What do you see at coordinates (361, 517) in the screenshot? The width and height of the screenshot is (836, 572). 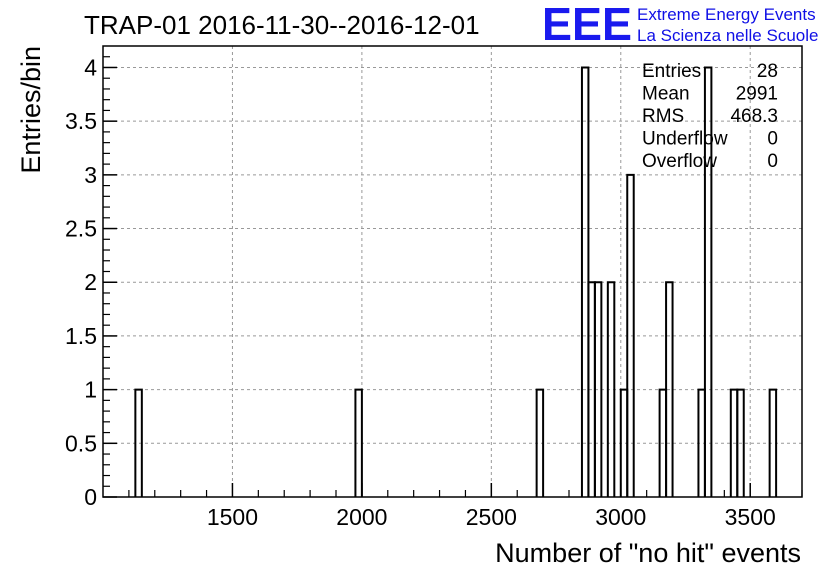 I see `x-tick-label-1: 2000` at bounding box center [361, 517].